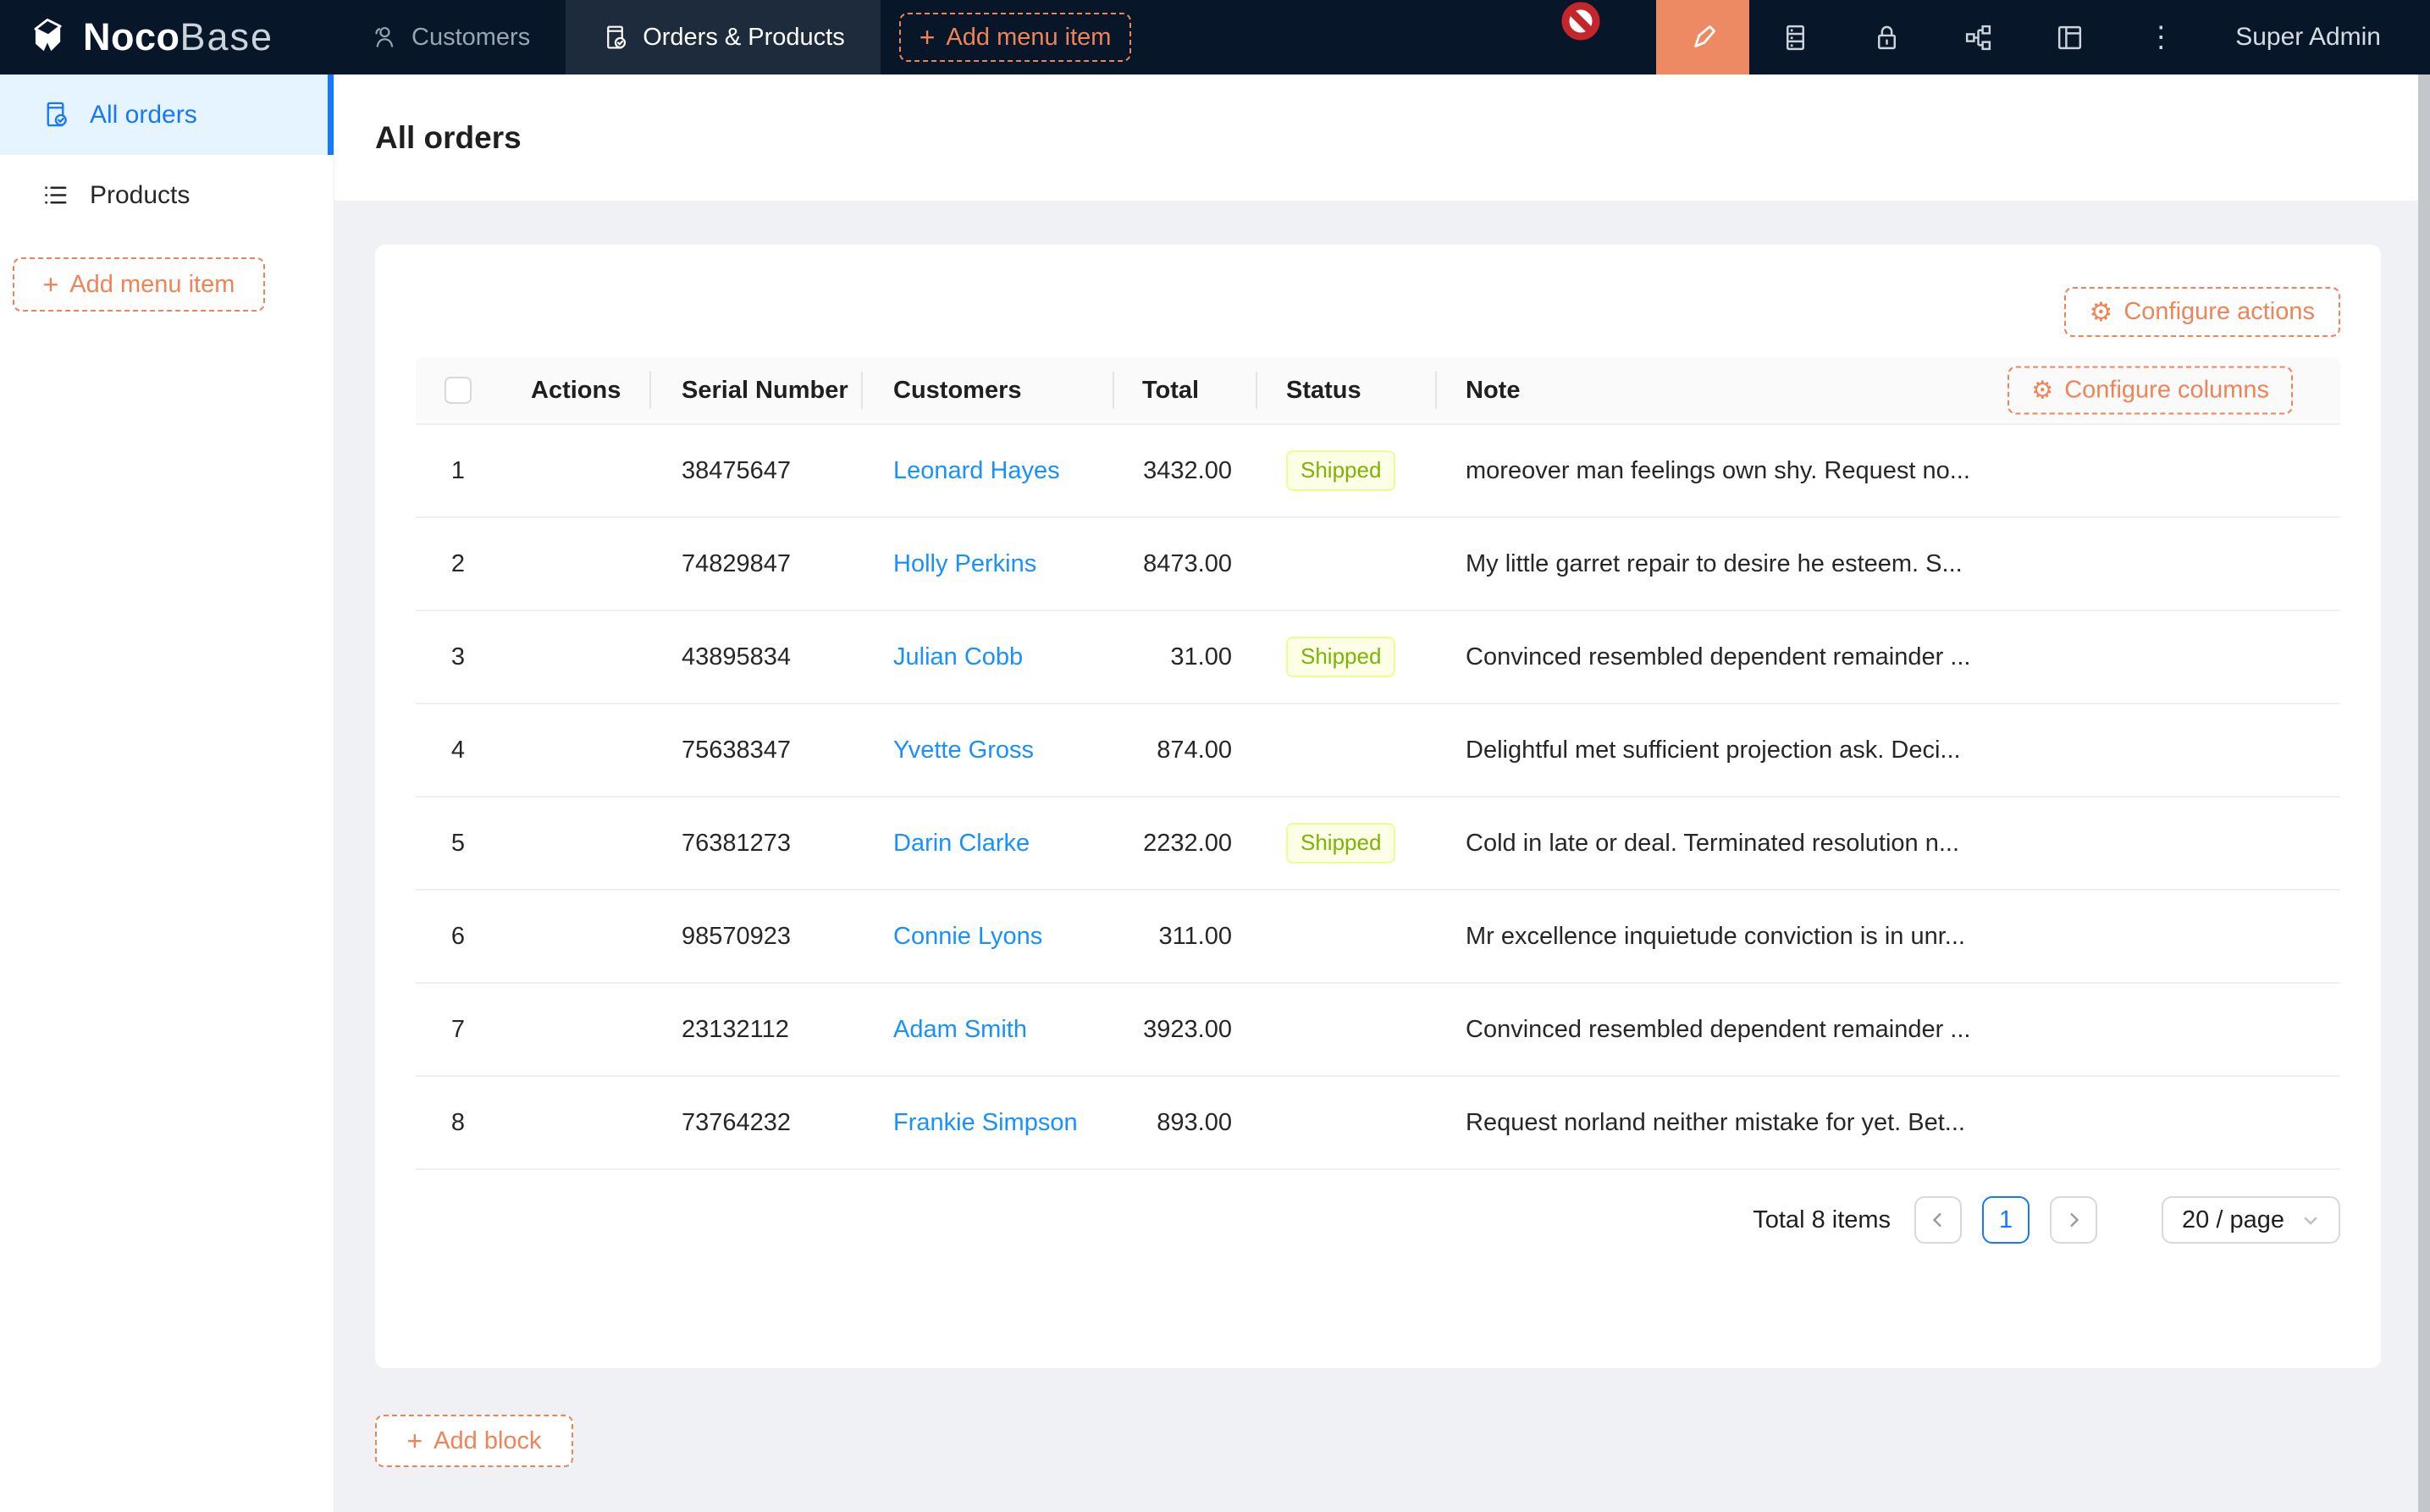  I want to click on row-index: 3, so click(458, 656).